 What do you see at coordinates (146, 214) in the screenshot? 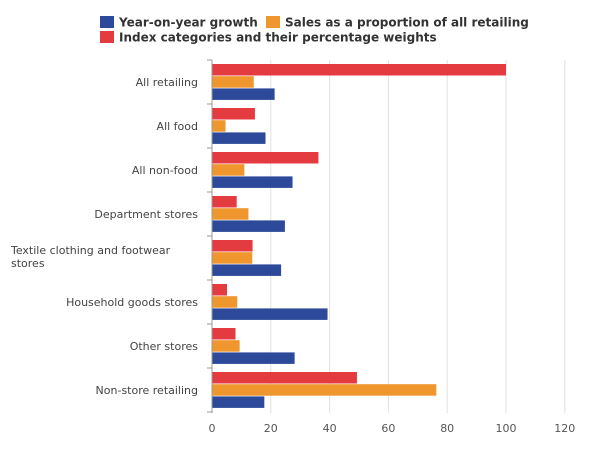
I see `category-label: Department stores` at bounding box center [146, 214].